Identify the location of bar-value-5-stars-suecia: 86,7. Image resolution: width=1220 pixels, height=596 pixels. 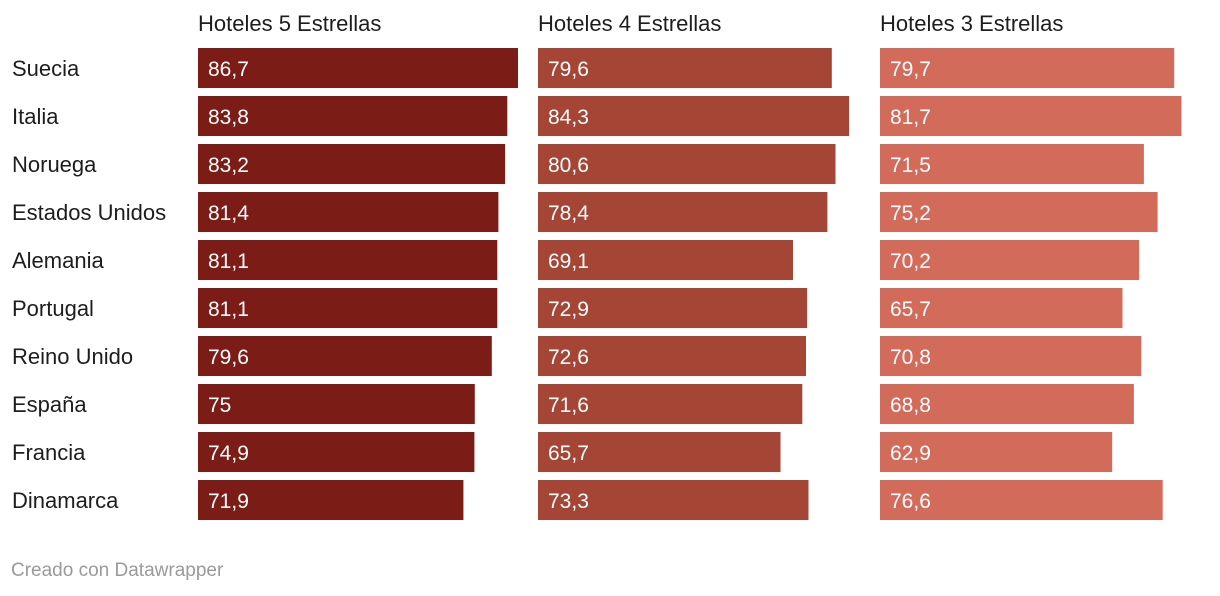
(228, 69).